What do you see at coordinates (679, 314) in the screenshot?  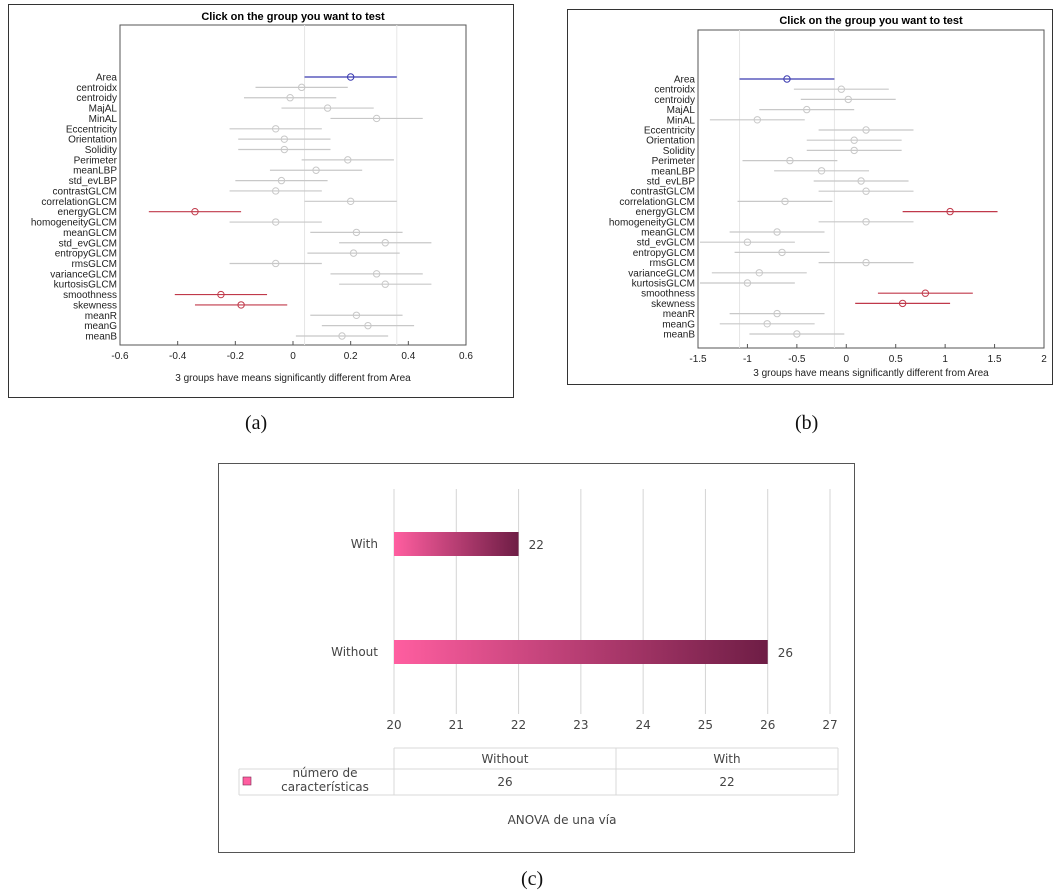 I see `category-label: meanR` at bounding box center [679, 314].